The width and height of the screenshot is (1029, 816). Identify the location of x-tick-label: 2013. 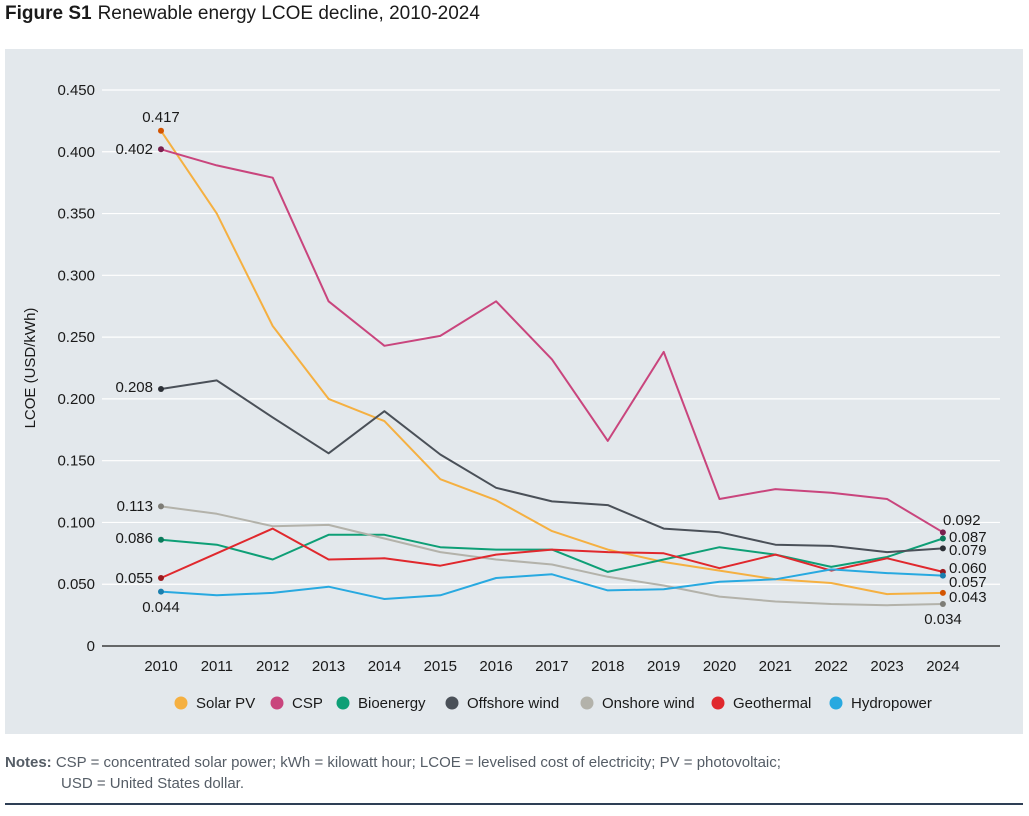
(328, 666).